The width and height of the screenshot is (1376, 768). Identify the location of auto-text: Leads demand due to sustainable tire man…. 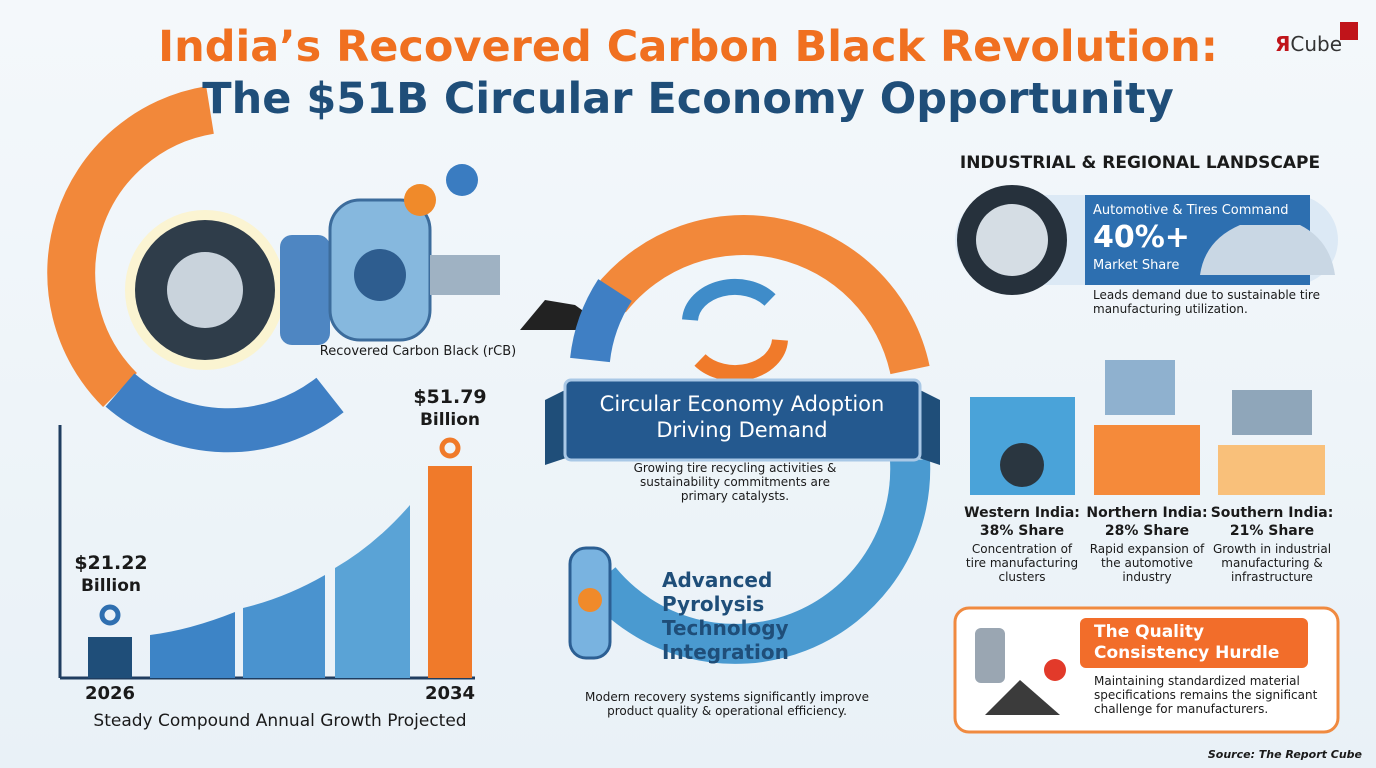
(1206, 302).